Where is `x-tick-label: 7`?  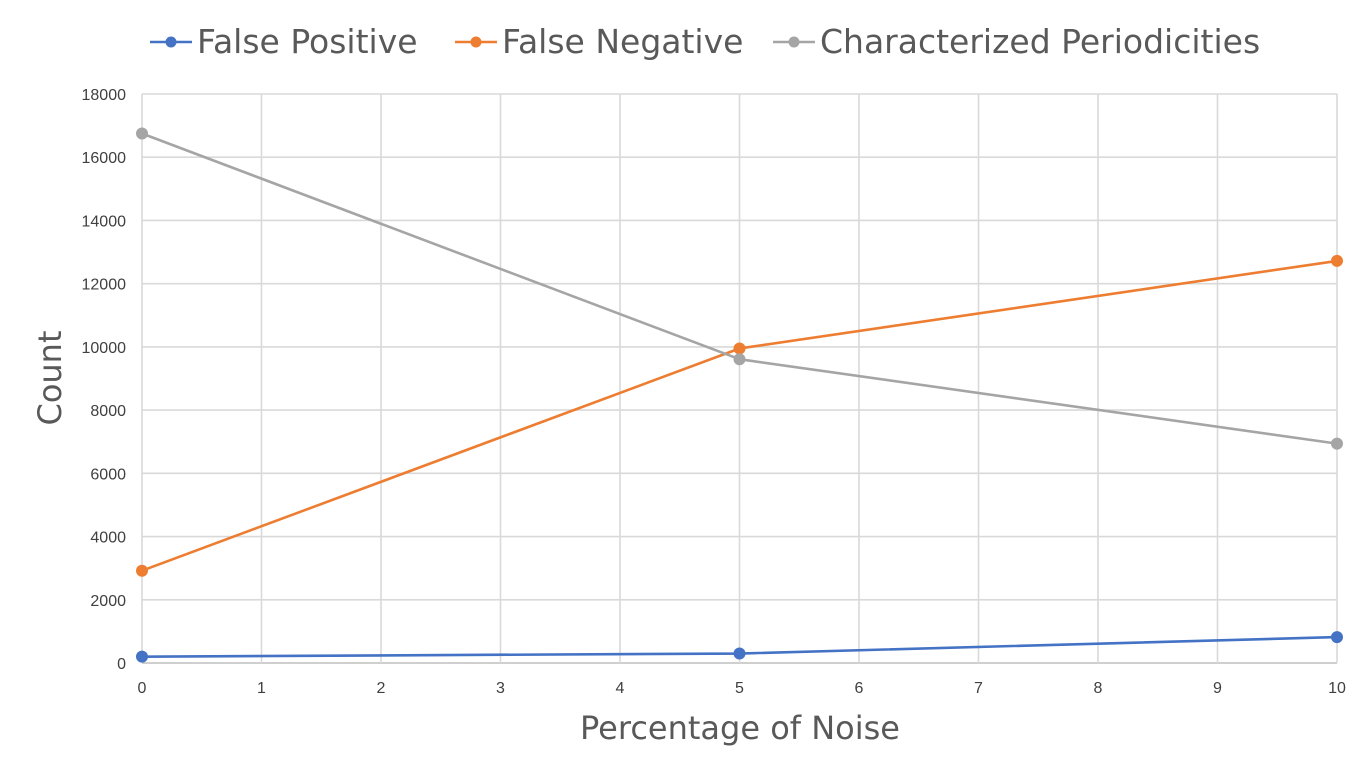 x-tick-label: 7 is located at coordinates (978, 688).